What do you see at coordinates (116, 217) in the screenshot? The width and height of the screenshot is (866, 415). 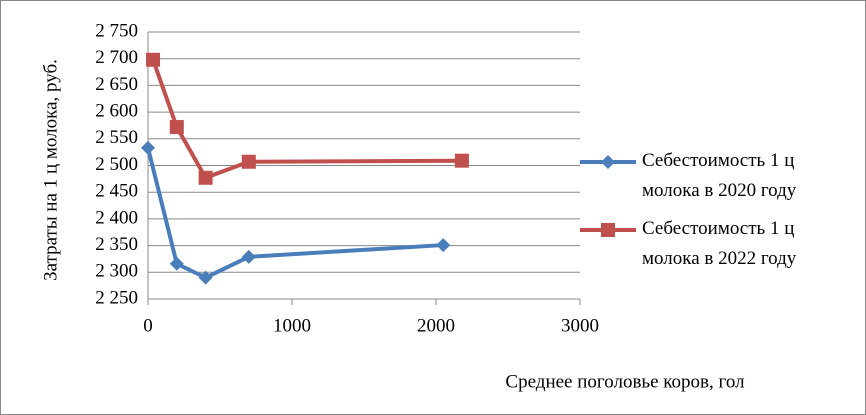 I see `y-tick-label: 2 400` at bounding box center [116, 217].